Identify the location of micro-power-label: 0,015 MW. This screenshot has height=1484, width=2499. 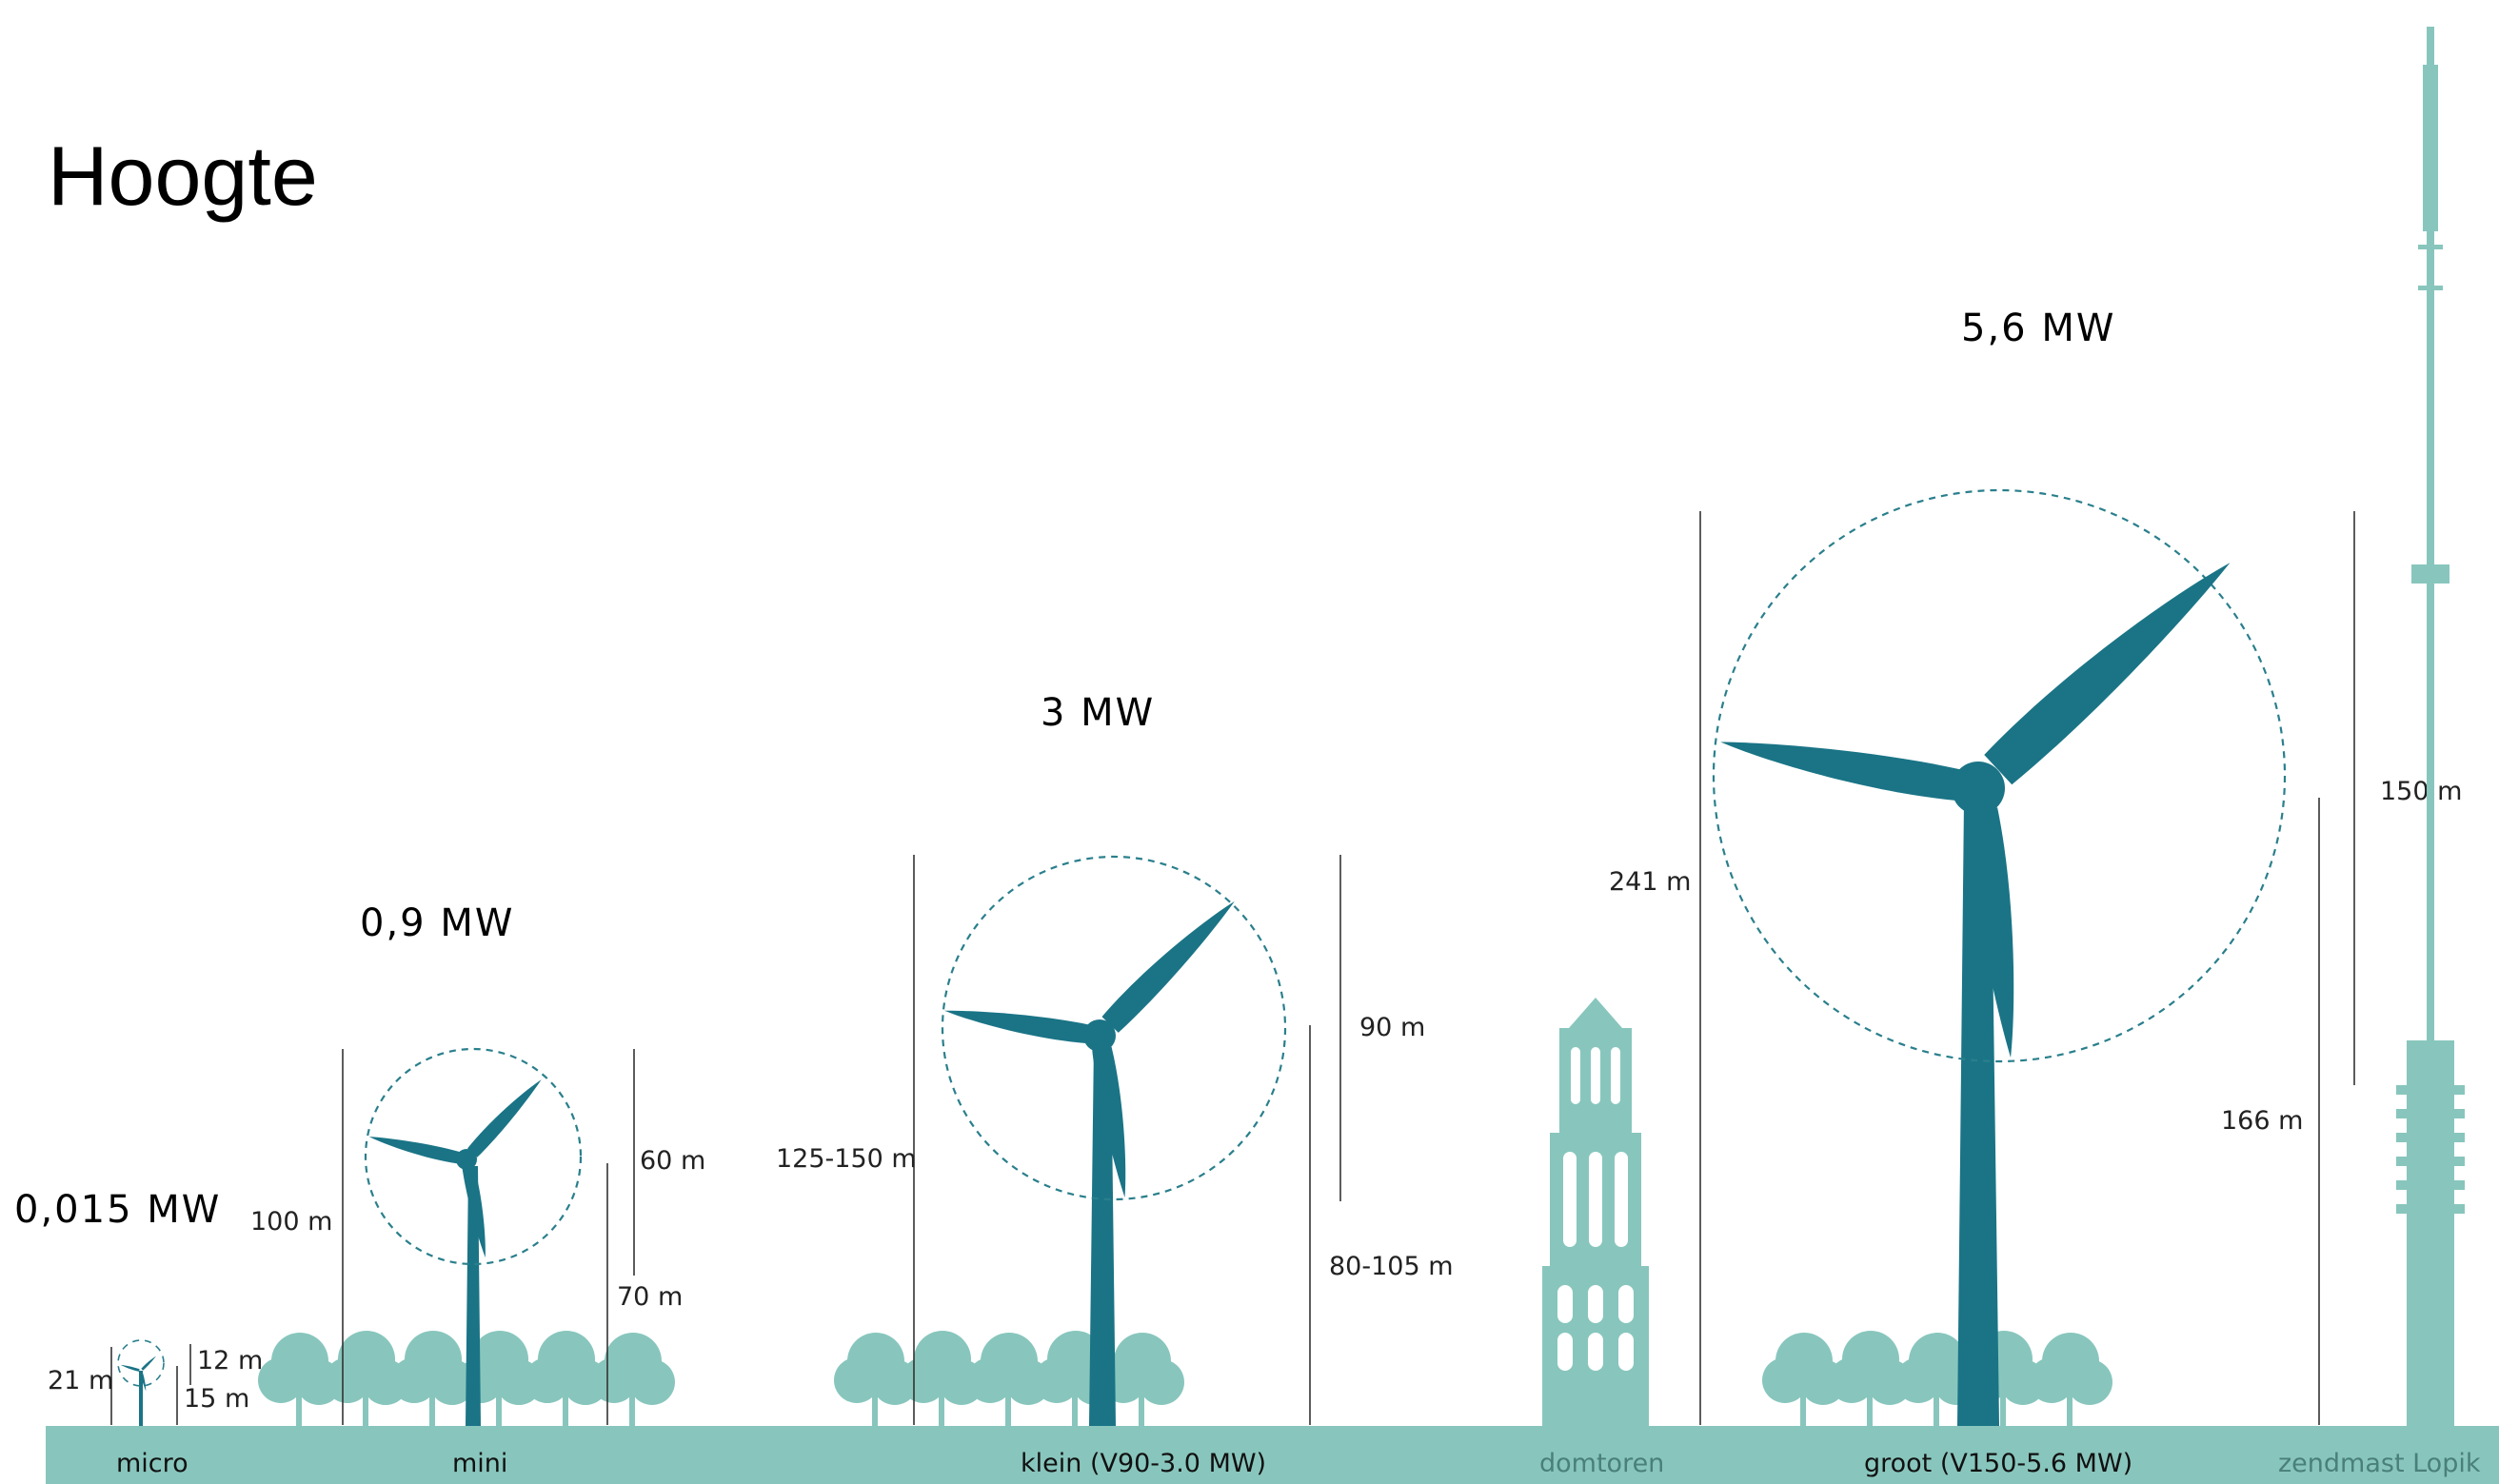
(117, 1210).